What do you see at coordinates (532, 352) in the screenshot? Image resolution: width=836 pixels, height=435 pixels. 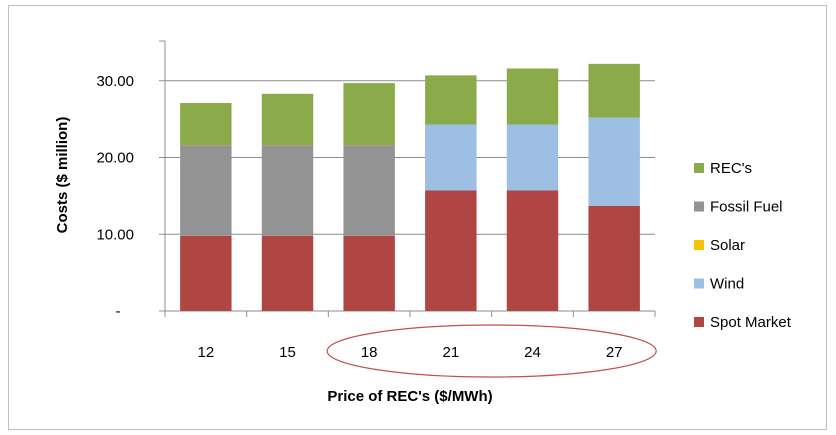 I see `x-tick-label: 24` at bounding box center [532, 352].